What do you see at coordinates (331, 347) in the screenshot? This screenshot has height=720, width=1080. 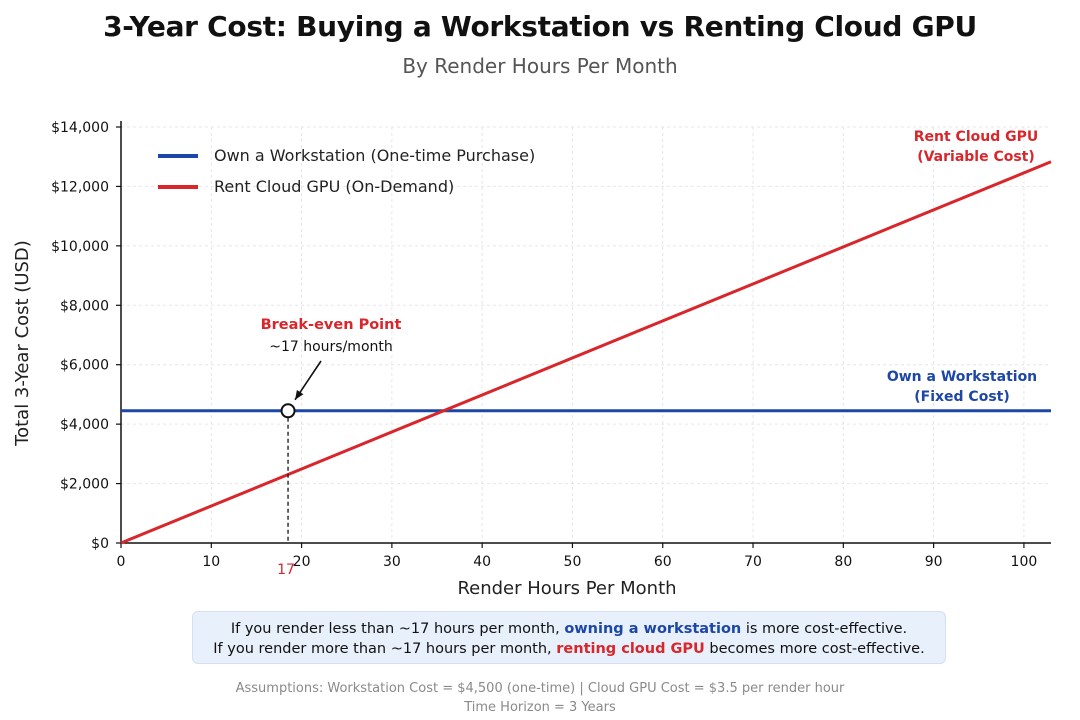 I see `break-even-label: ~17 hours/month` at bounding box center [331, 347].